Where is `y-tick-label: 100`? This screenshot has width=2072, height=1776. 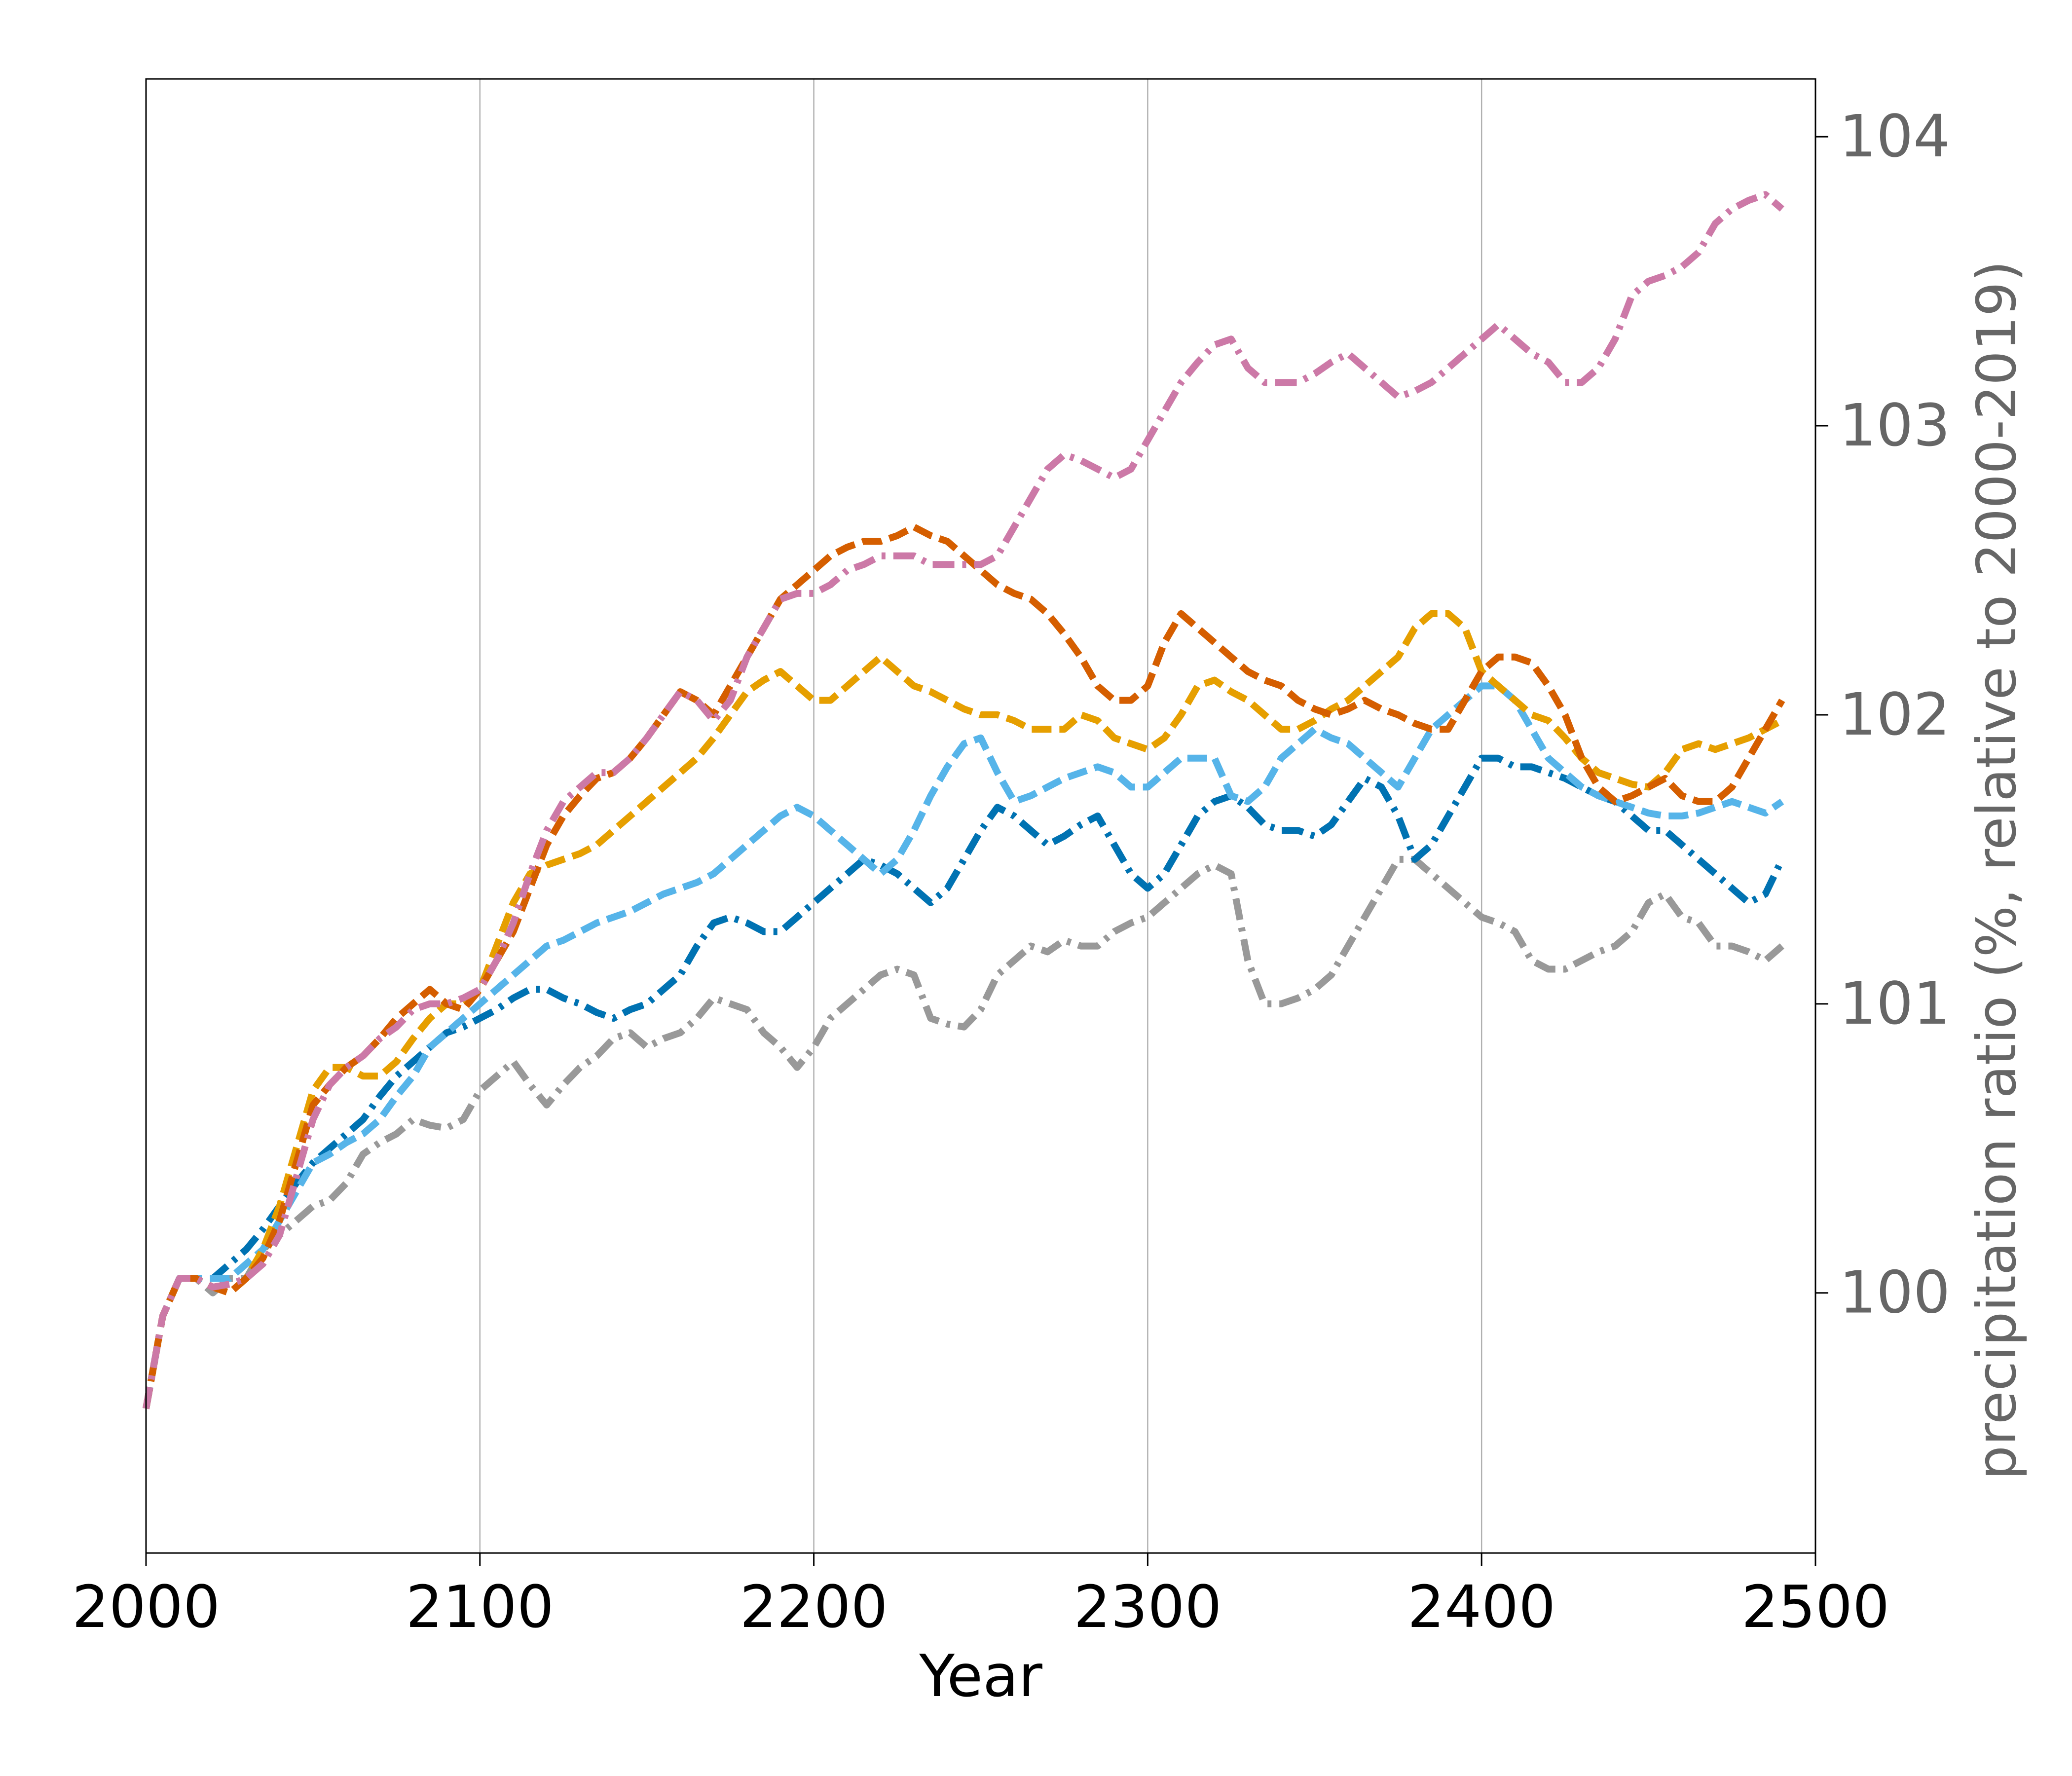 y-tick-label: 100 is located at coordinates (1895, 1292).